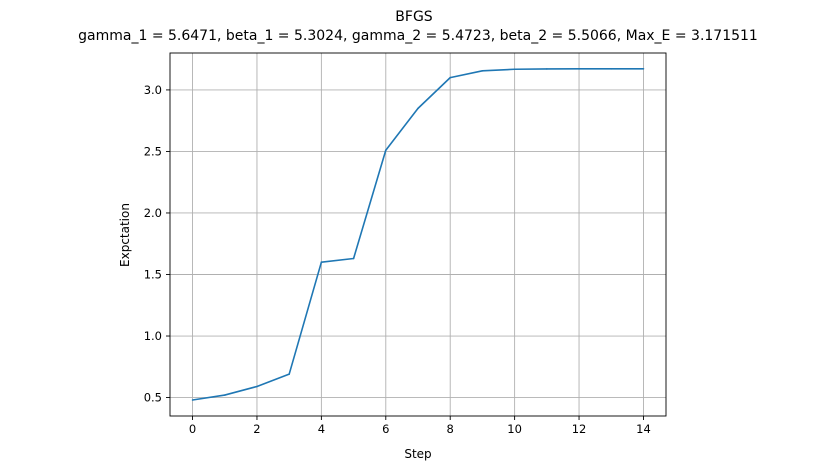 This screenshot has height=470, width=834. What do you see at coordinates (153, 151) in the screenshot?
I see `y-tick-label: 2.5` at bounding box center [153, 151].